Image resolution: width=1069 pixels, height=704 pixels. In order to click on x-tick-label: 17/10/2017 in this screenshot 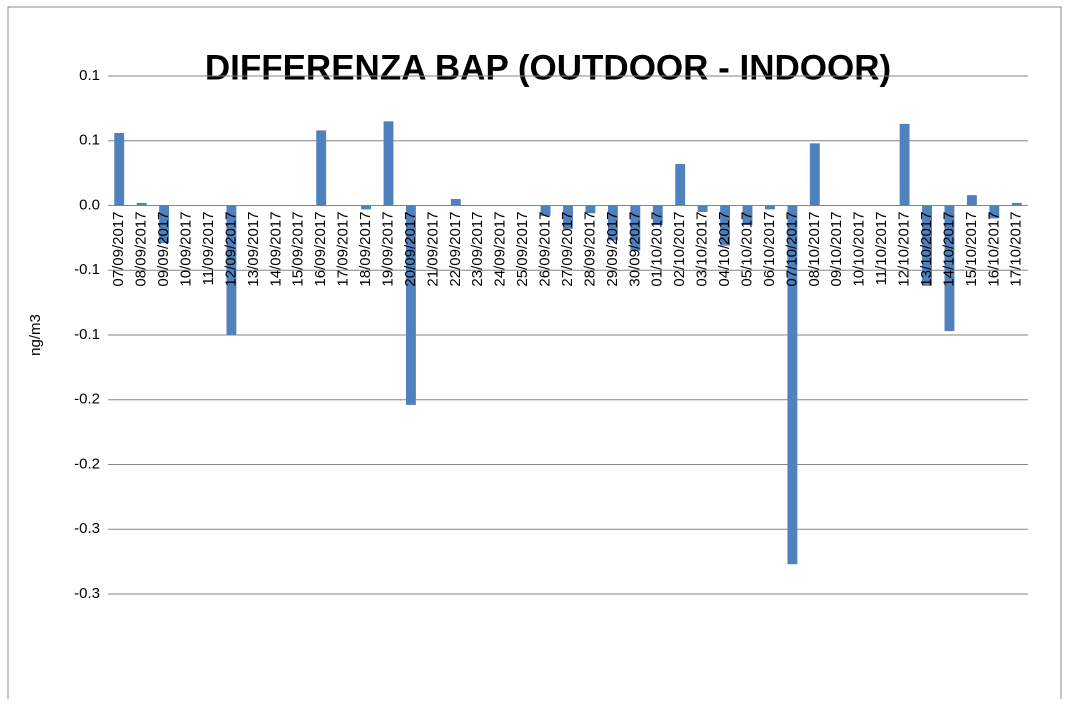, I will do `click(1016, 249)`.